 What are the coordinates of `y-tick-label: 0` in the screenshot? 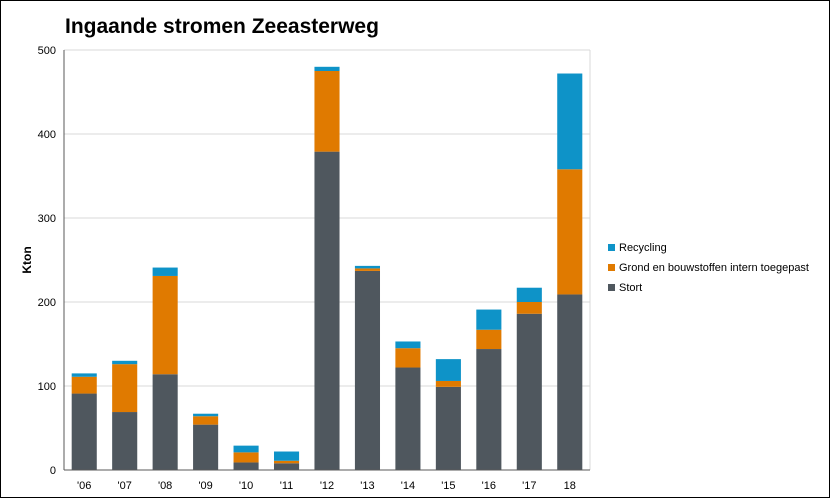 It's located at (53, 471).